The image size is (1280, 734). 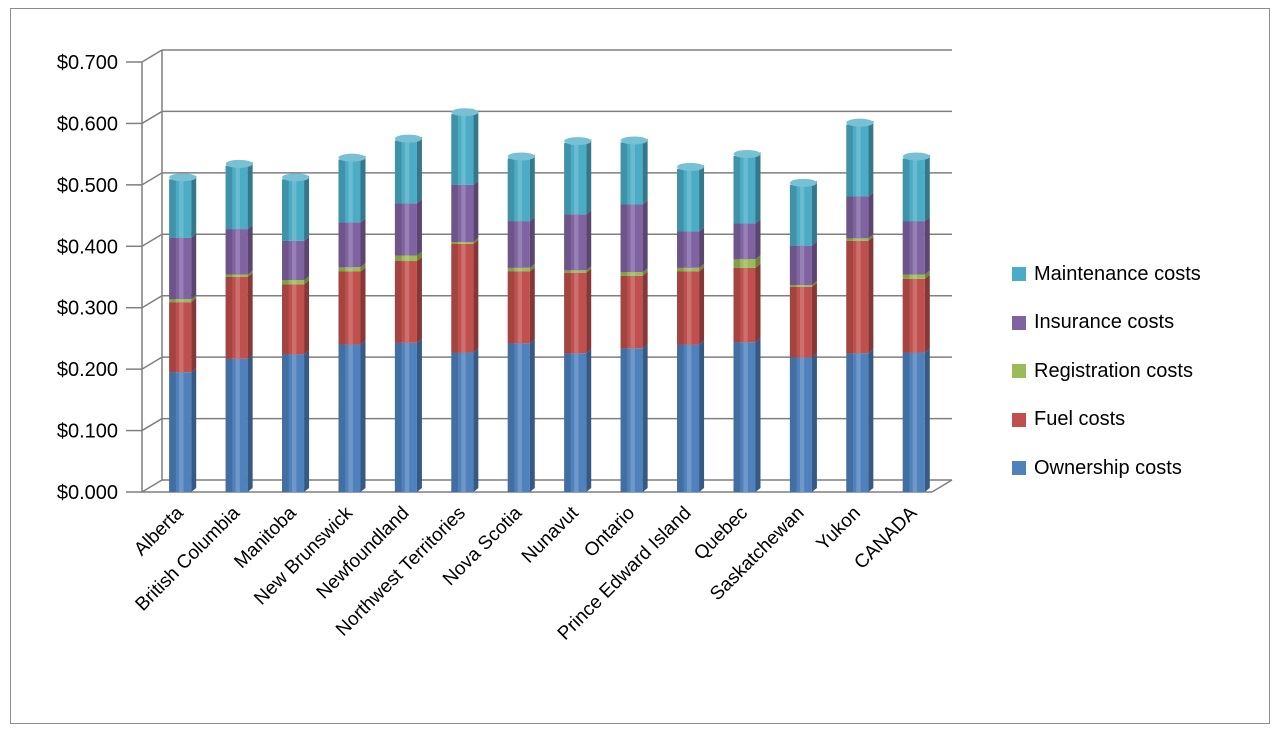 I want to click on legend-label: Registration costs, so click(x=1113, y=370).